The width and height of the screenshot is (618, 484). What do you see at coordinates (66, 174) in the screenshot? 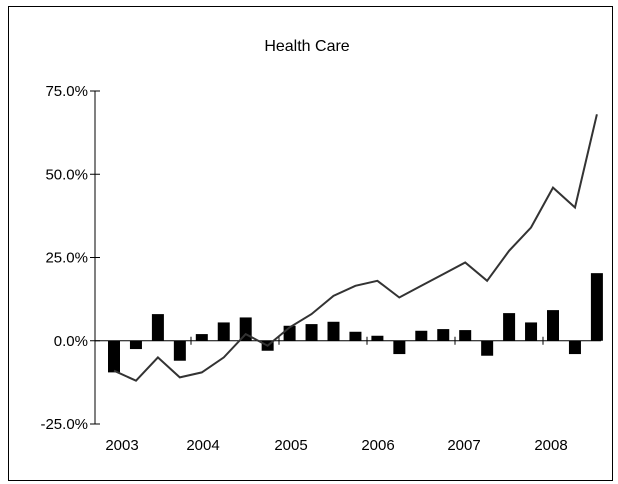
I see `y-tick-label: 50.0%` at bounding box center [66, 174].